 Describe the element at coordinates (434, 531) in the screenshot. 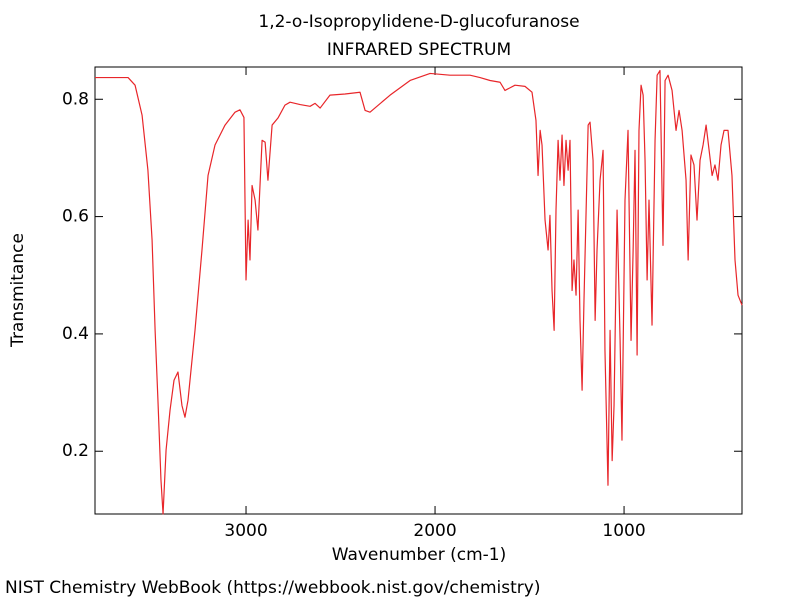

I see `x-tick-label: 2000` at that location.